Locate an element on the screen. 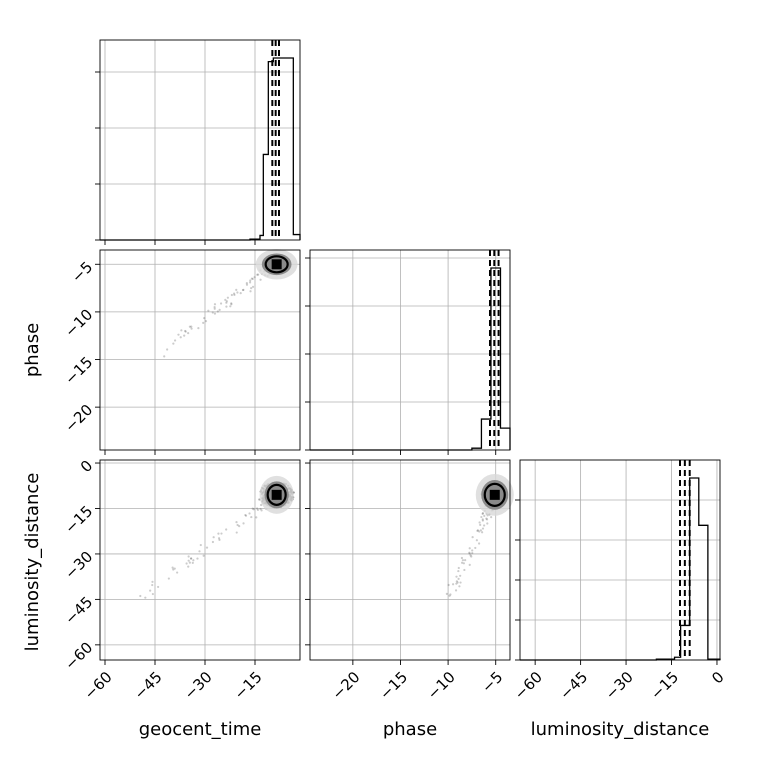  panel-geocent_time-vs-phase: −5 −10 −15 −20 is located at coordinates (181, 352).